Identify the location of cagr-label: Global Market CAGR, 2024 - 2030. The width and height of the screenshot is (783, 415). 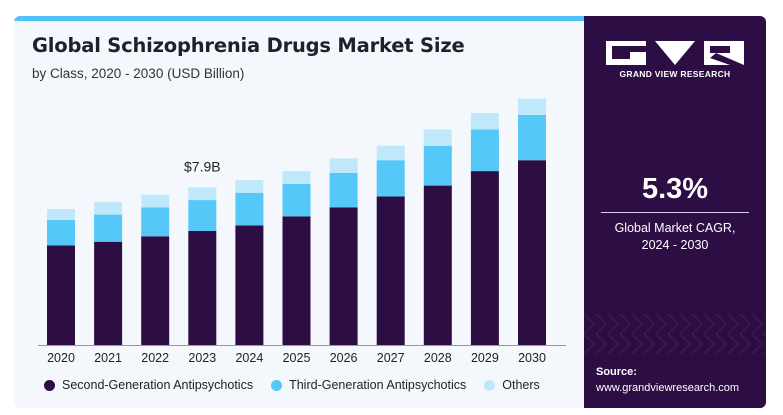
(675, 237).